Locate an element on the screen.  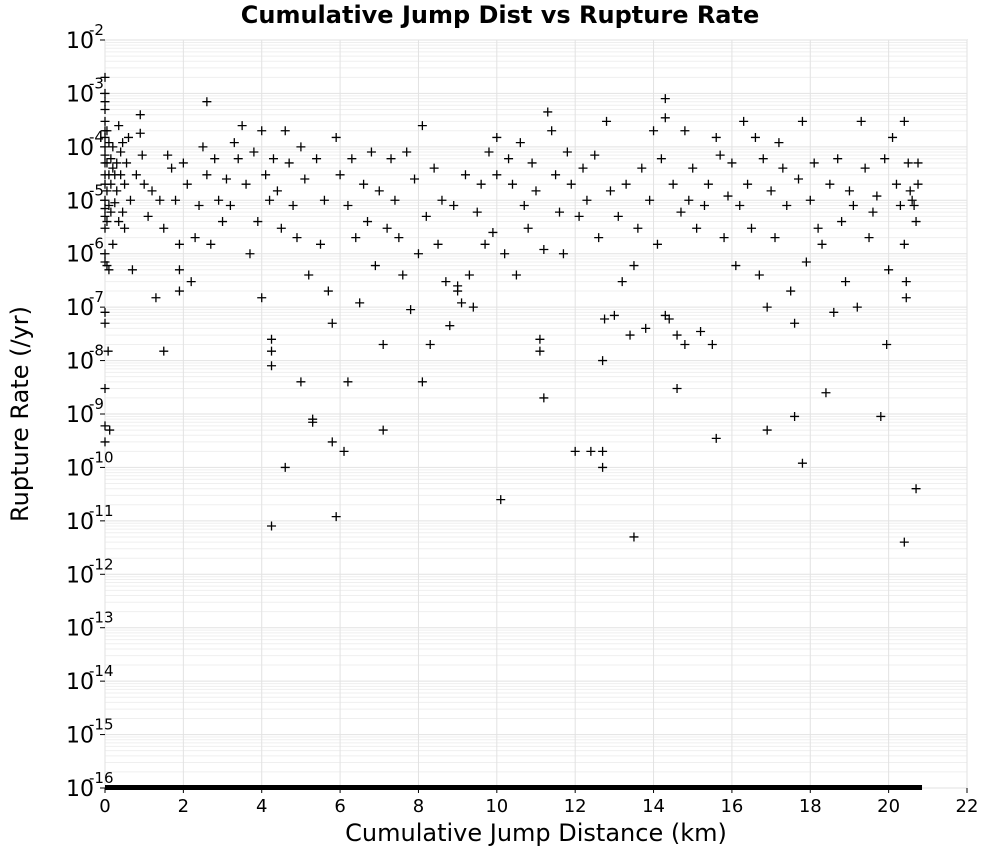
y-tick-exponent: -16 is located at coordinates (101, 778).